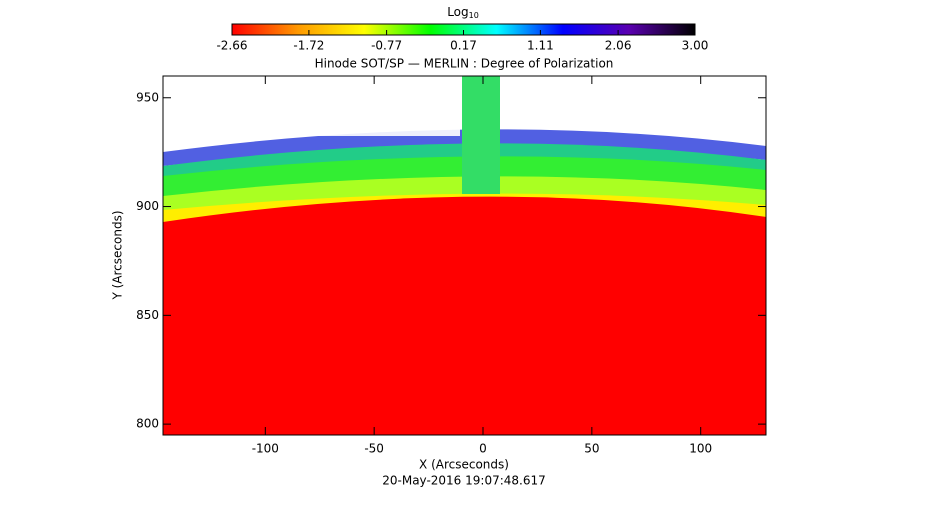 The height and width of the screenshot is (512, 927). I want to click on colorbar-tick-label: 1.11, so click(540, 46).